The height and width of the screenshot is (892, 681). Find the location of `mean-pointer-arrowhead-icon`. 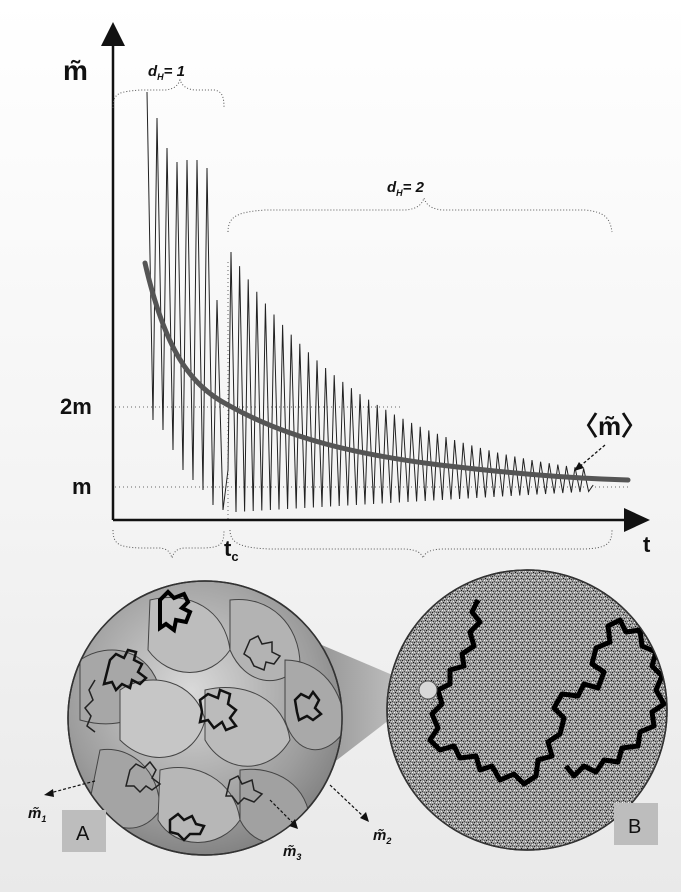

mean-pointer-arrowhead-icon is located at coordinates (579, 466).